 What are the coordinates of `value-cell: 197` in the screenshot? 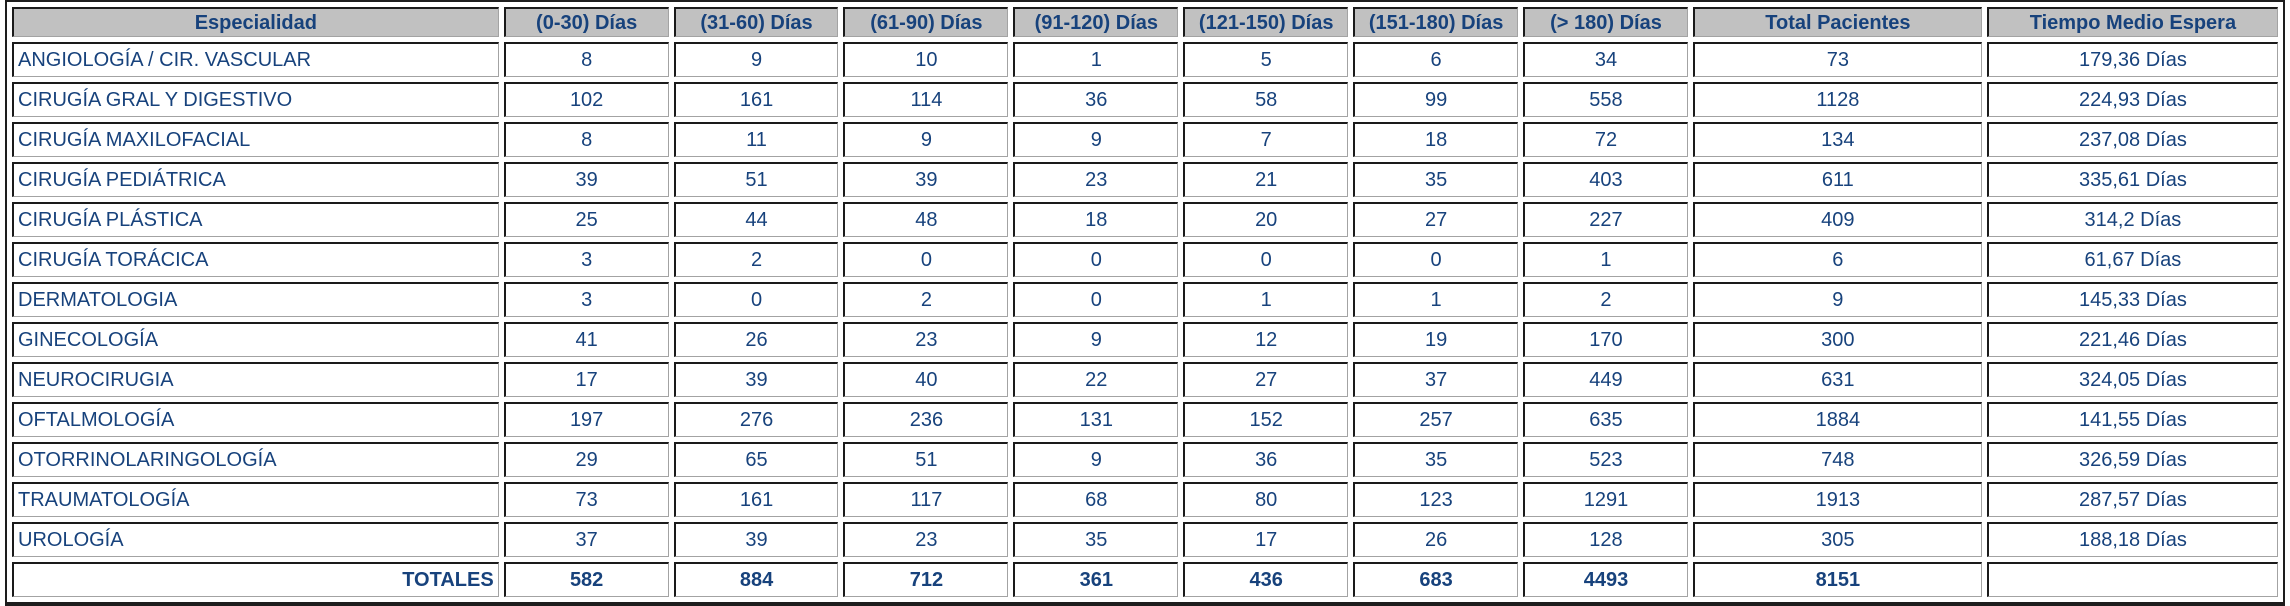 It's located at (586, 419).